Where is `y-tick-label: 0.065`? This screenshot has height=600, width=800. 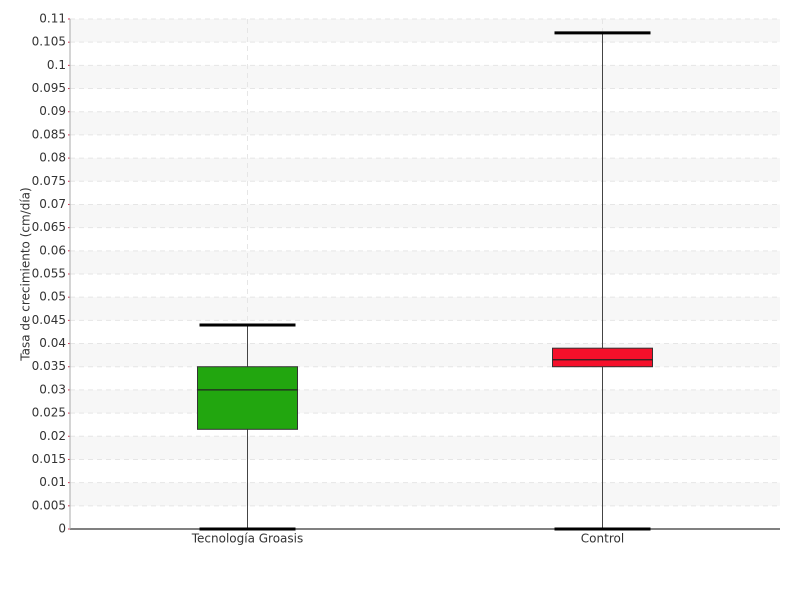 y-tick-label: 0.065 is located at coordinates (49, 227).